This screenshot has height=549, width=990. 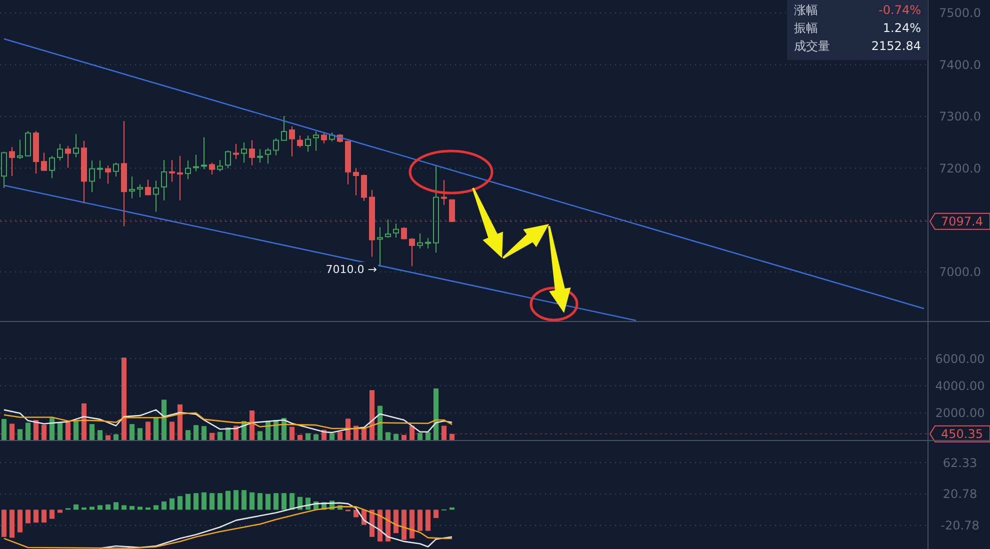 What do you see at coordinates (960, 13) in the screenshot?
I see `y-tick-label: 7500.0` at bounding box center [960, 13].